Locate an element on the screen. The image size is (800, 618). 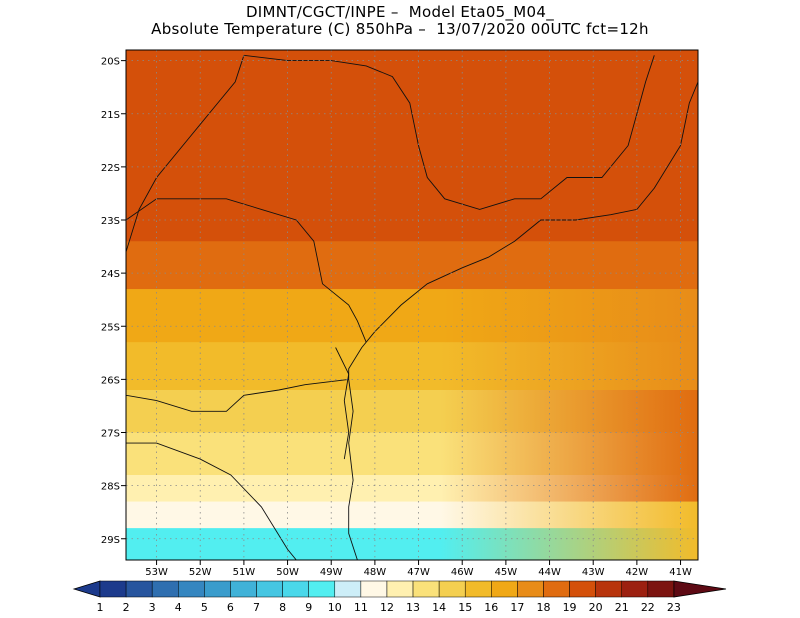
colorbar-label: 14 is located at coordinates (439, 607).